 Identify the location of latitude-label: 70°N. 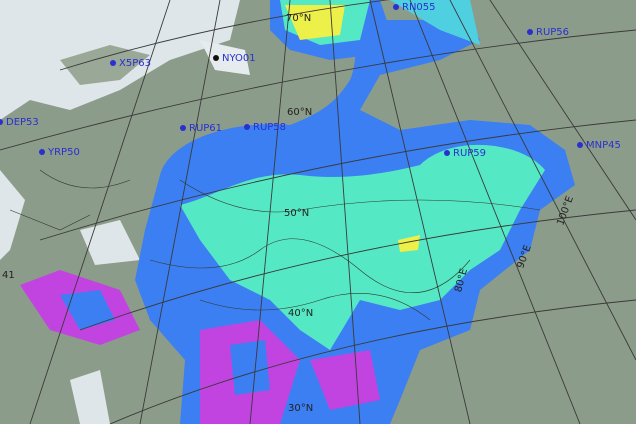
(298, 18).